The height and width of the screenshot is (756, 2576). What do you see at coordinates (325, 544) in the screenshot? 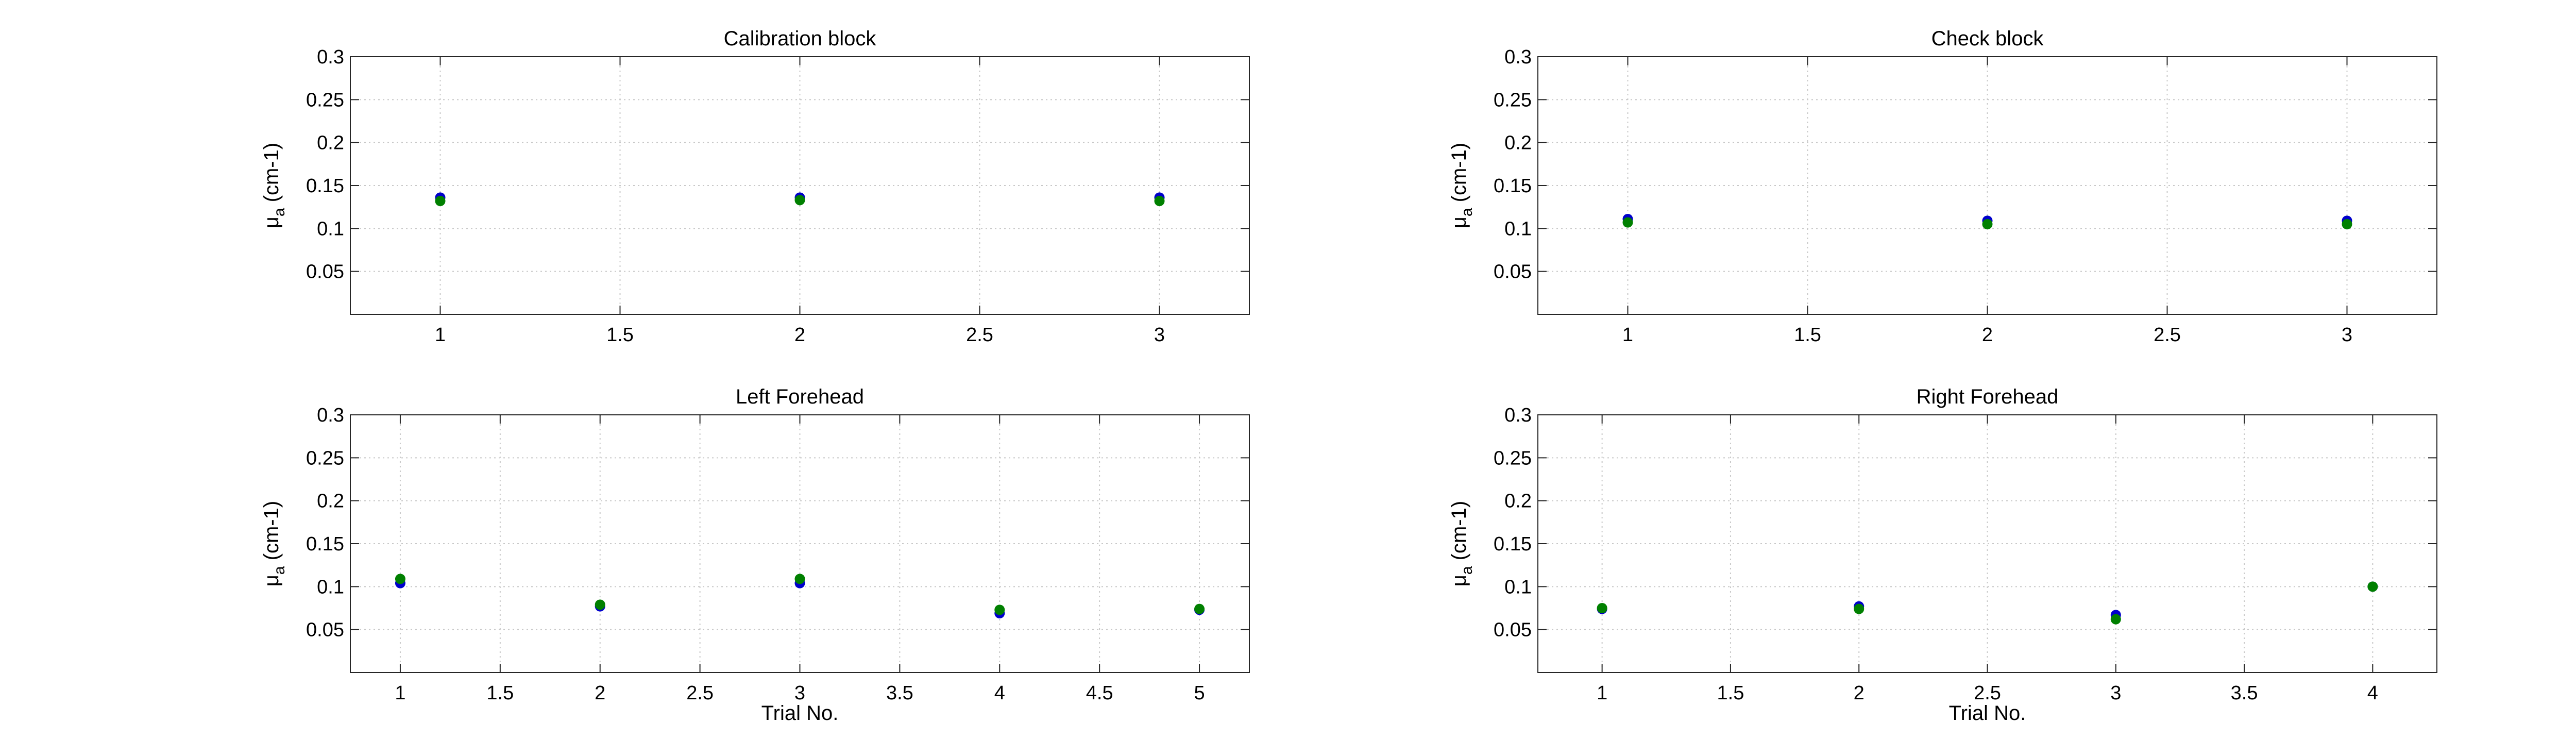
I see `left-forehead-y-tick-label: 0.15` at bounding box center [325, 544].